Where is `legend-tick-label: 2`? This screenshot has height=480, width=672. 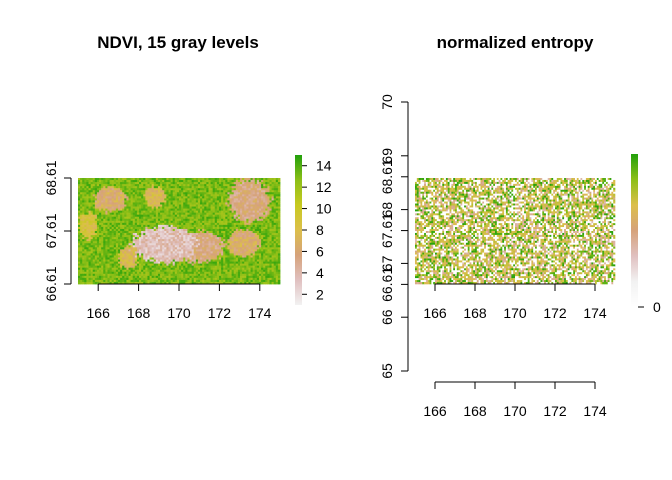
legend-tick-label: 2 is located at coordinates (320, 294).